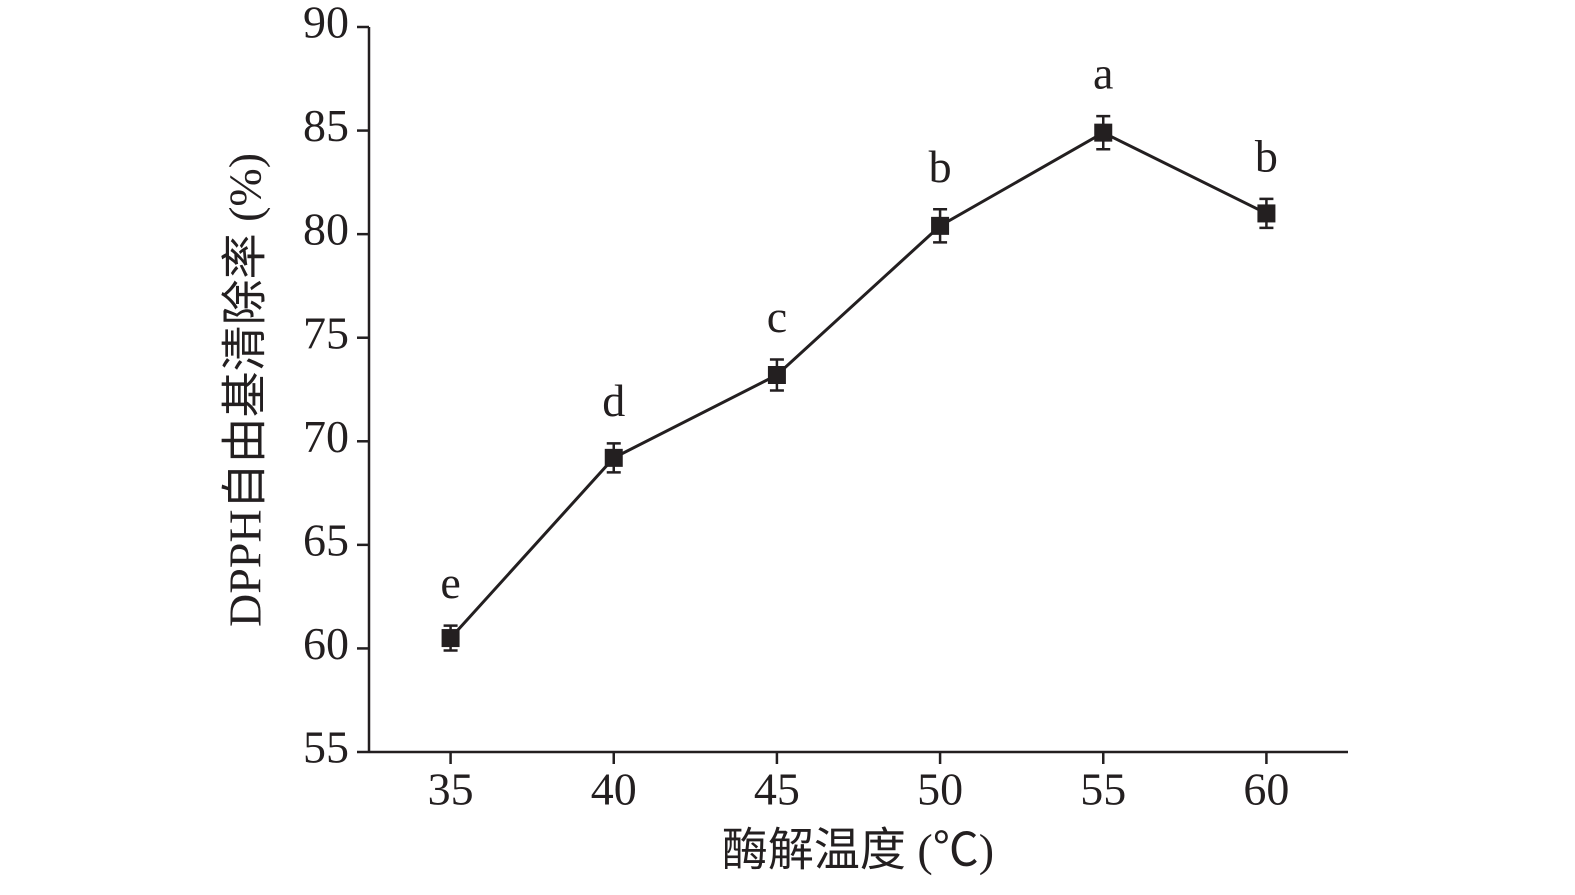 The image size is (1575, 895). I want to click on y-axis-label: DPPH自由基清除率 (%), so click(245, 390).